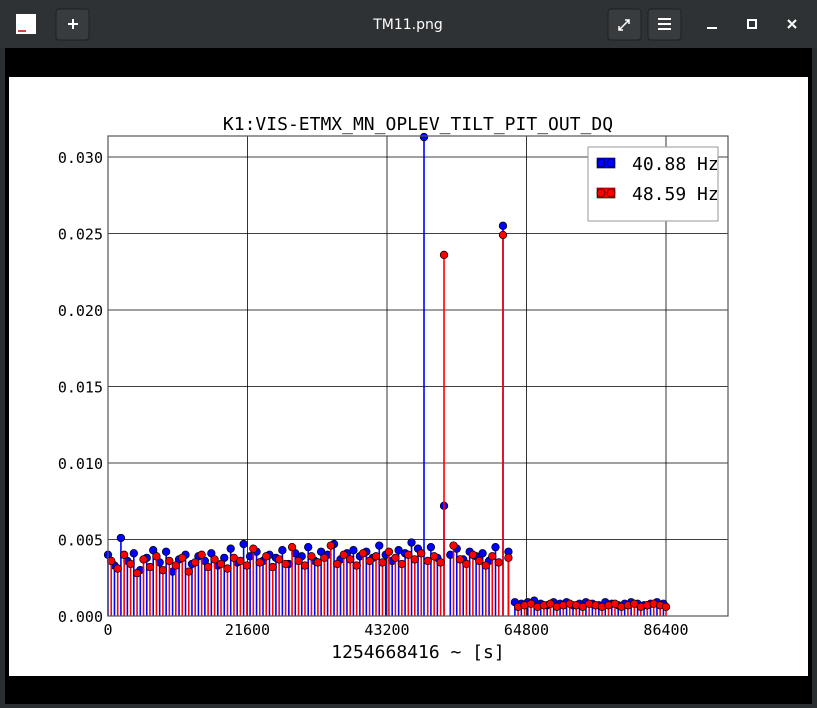 The height and width of the screenshot is (708, 817). I want to click on maximize-button, so click(752, 24).